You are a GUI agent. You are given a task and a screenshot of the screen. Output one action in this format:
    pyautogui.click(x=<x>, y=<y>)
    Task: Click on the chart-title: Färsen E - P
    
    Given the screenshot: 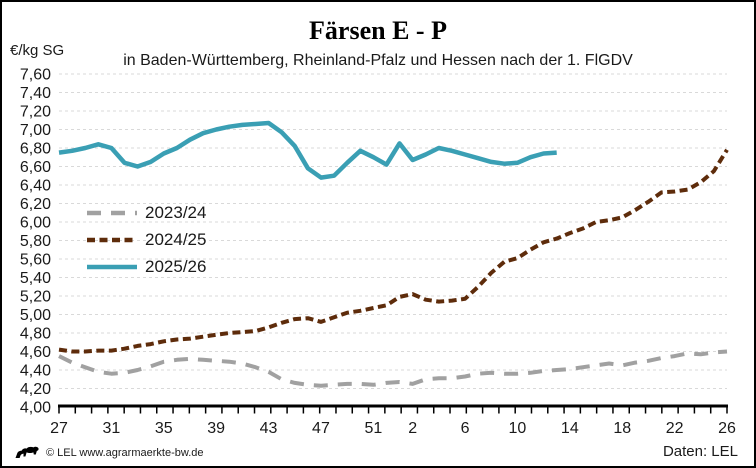 What is the action you would take?
    pyautogui.click(x=378, y=30)
    